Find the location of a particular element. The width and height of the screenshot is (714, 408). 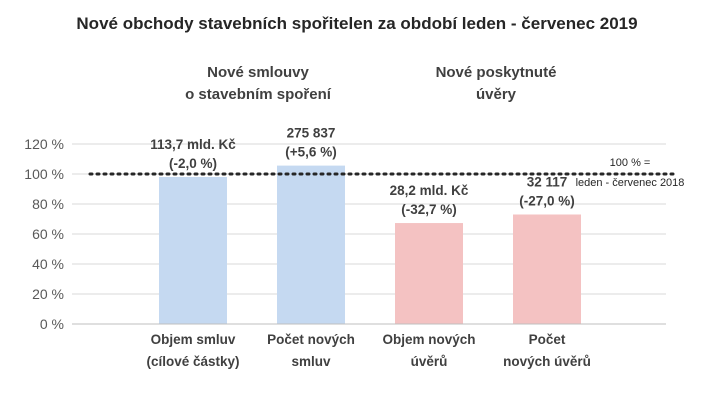

y-tick-label: 80 % is located at coordinates (48, 204).